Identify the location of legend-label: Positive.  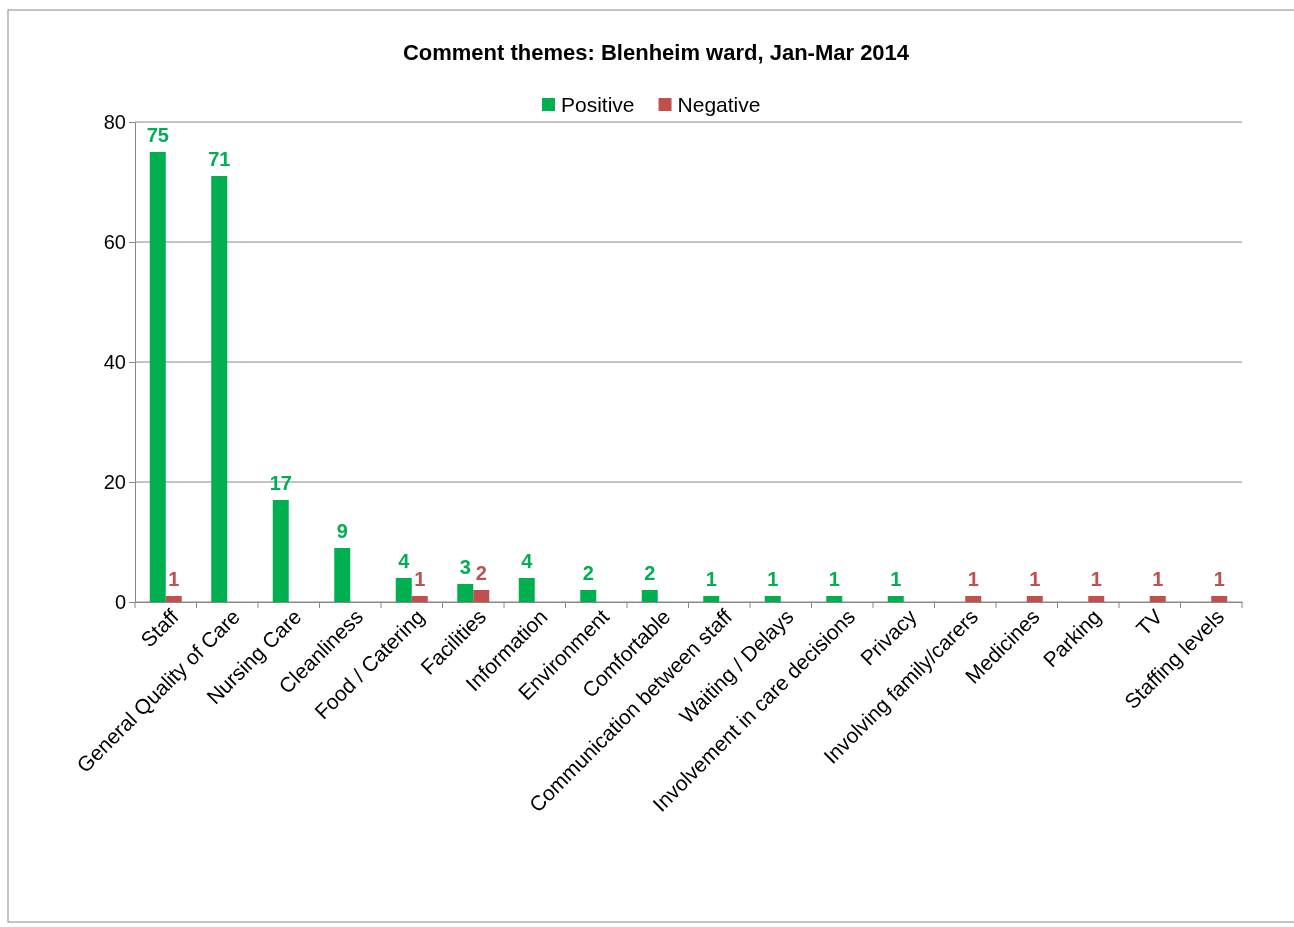
(598, 104).